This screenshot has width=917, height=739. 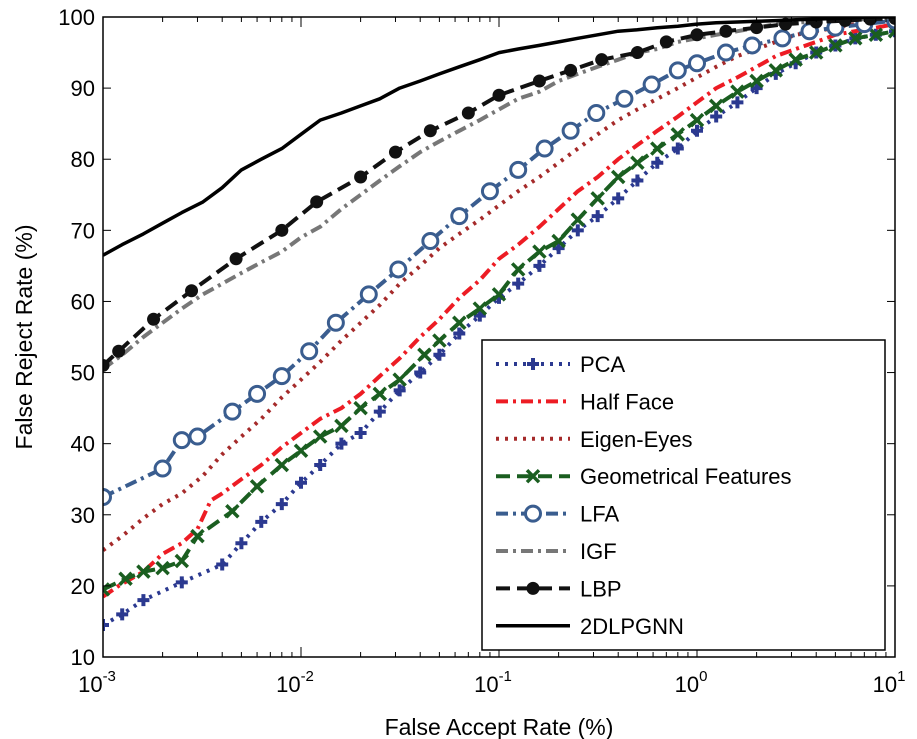 I want to click on legend-half-face: Half Face, so click(x=585, y=401).